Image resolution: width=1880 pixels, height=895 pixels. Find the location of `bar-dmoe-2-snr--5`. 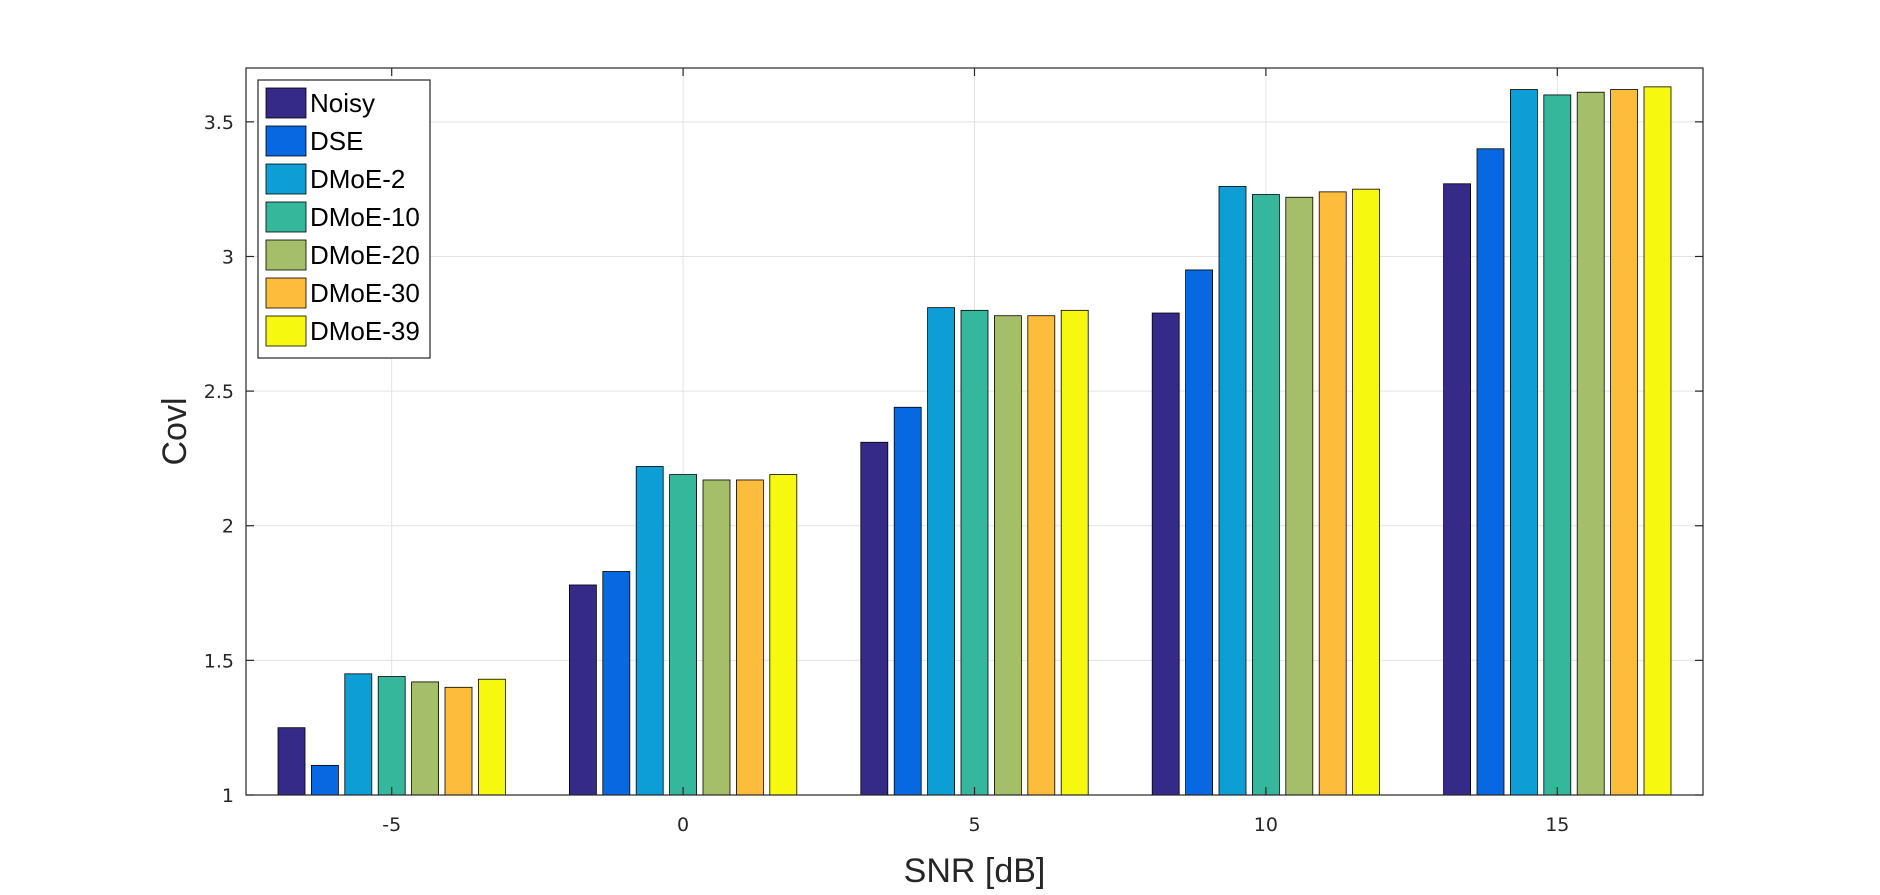

bar-dmoe-2-snr--5 is located at coordinates (358, 734).